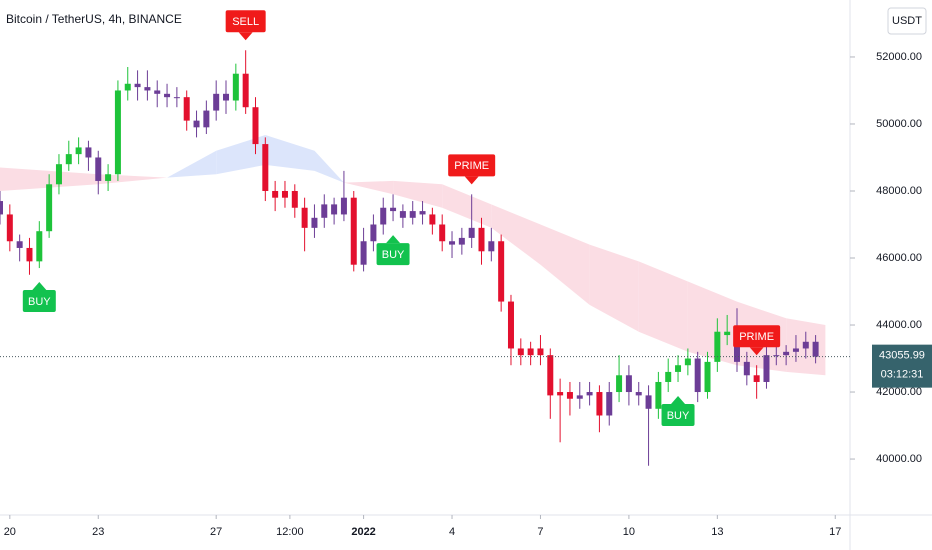 The image size is (932, 550). I want to click on currency-label: USDT, so click(907, 21).